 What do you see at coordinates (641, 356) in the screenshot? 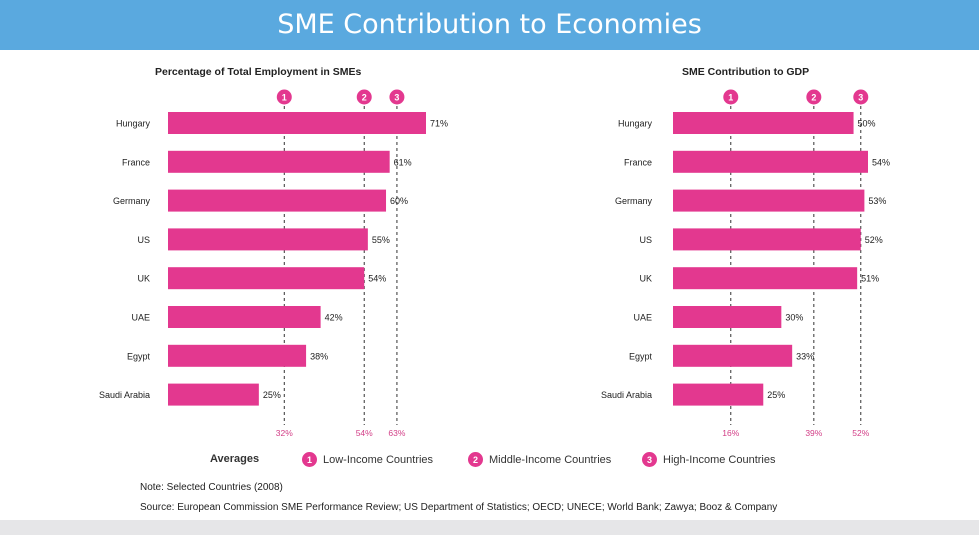
I see `gdp-category-label: Egypt` at bounding box center [641, 356].